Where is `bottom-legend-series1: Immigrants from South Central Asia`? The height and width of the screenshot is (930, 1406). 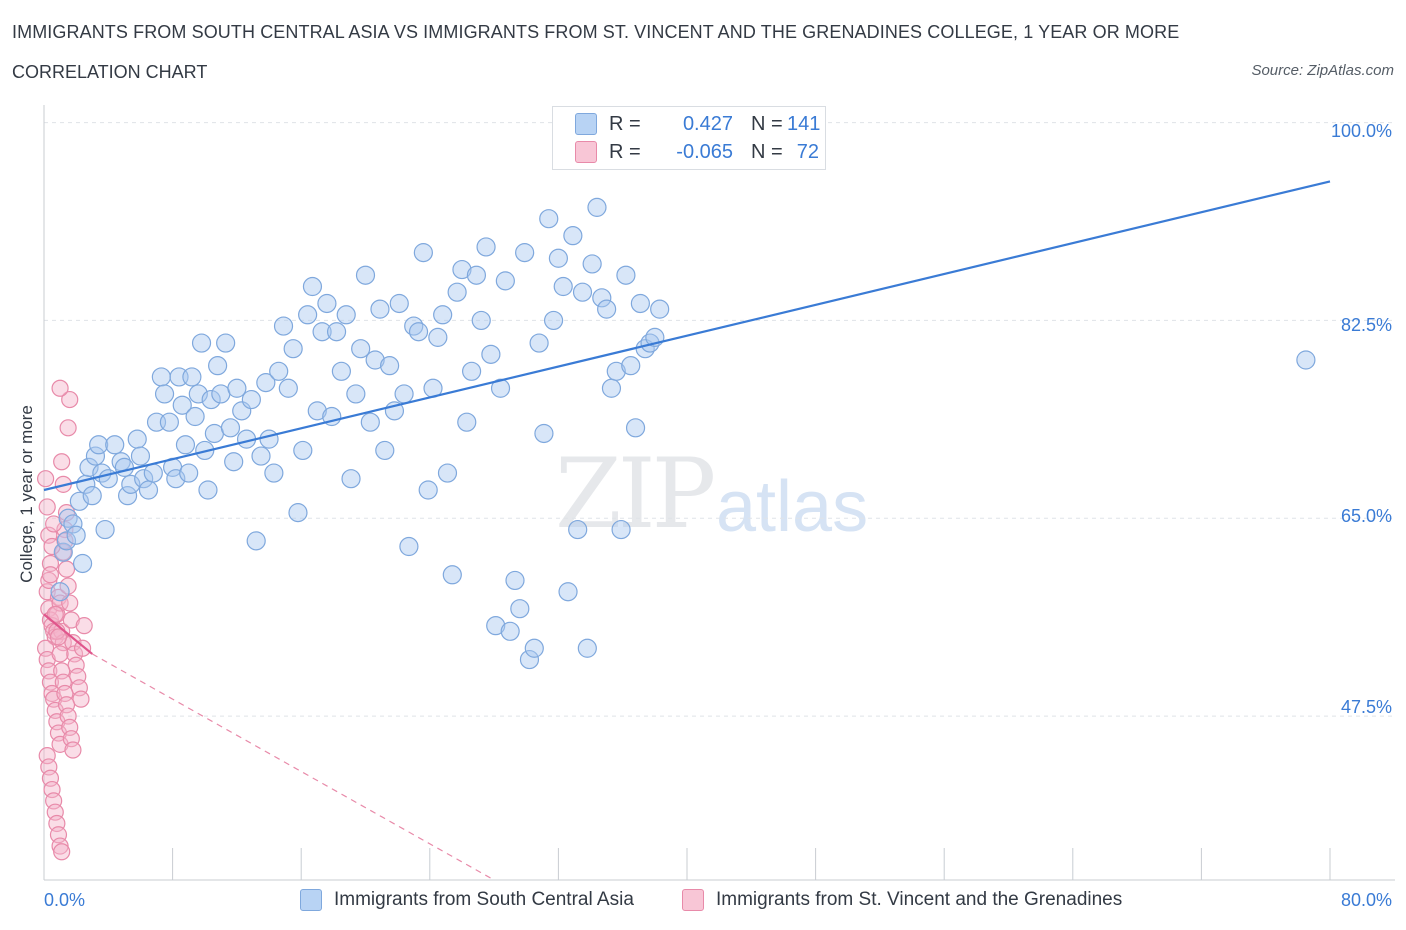
bottom-legend-series1: Immigrants from South Central Asia is located at coordinates (467, 900).